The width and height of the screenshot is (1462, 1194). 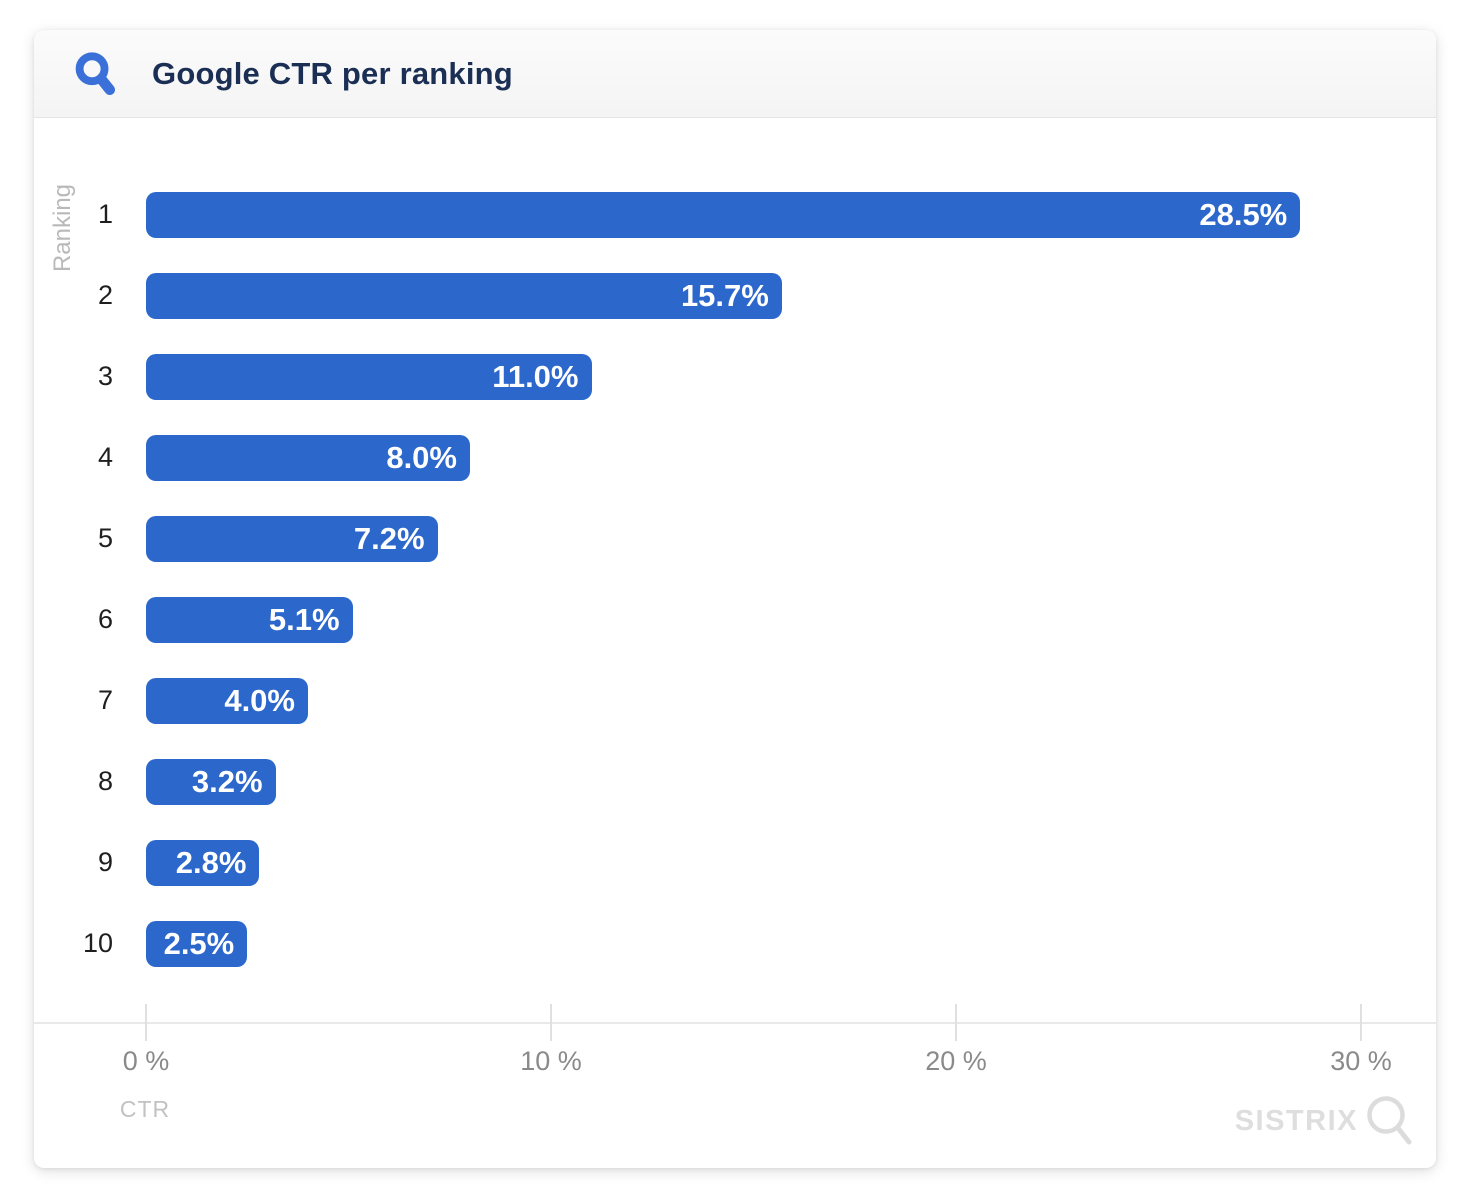 I want to click on bar-row: 6 5.1%, so click(x=735, y=619).